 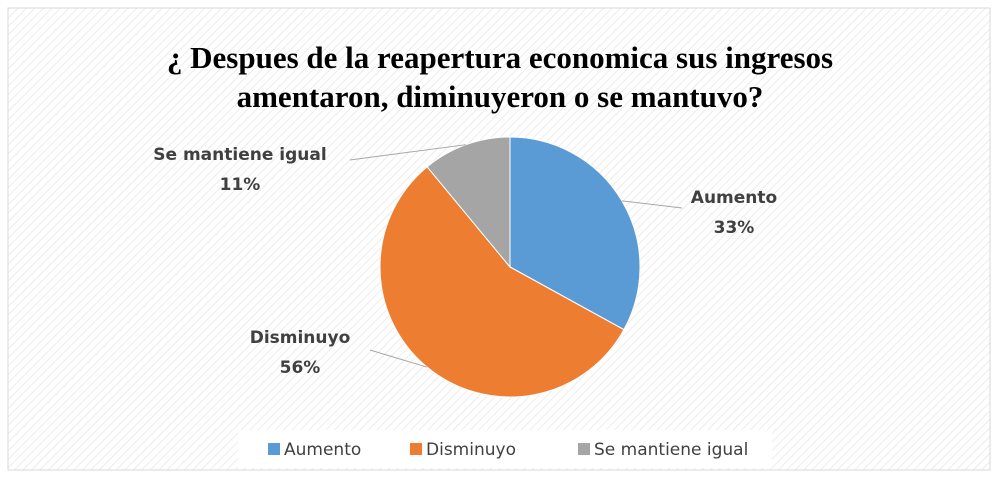 What do you see at coordinates (322, 450) in the screenshot?
I see `legend-label: Aumento` at bounding box center [322, 450].